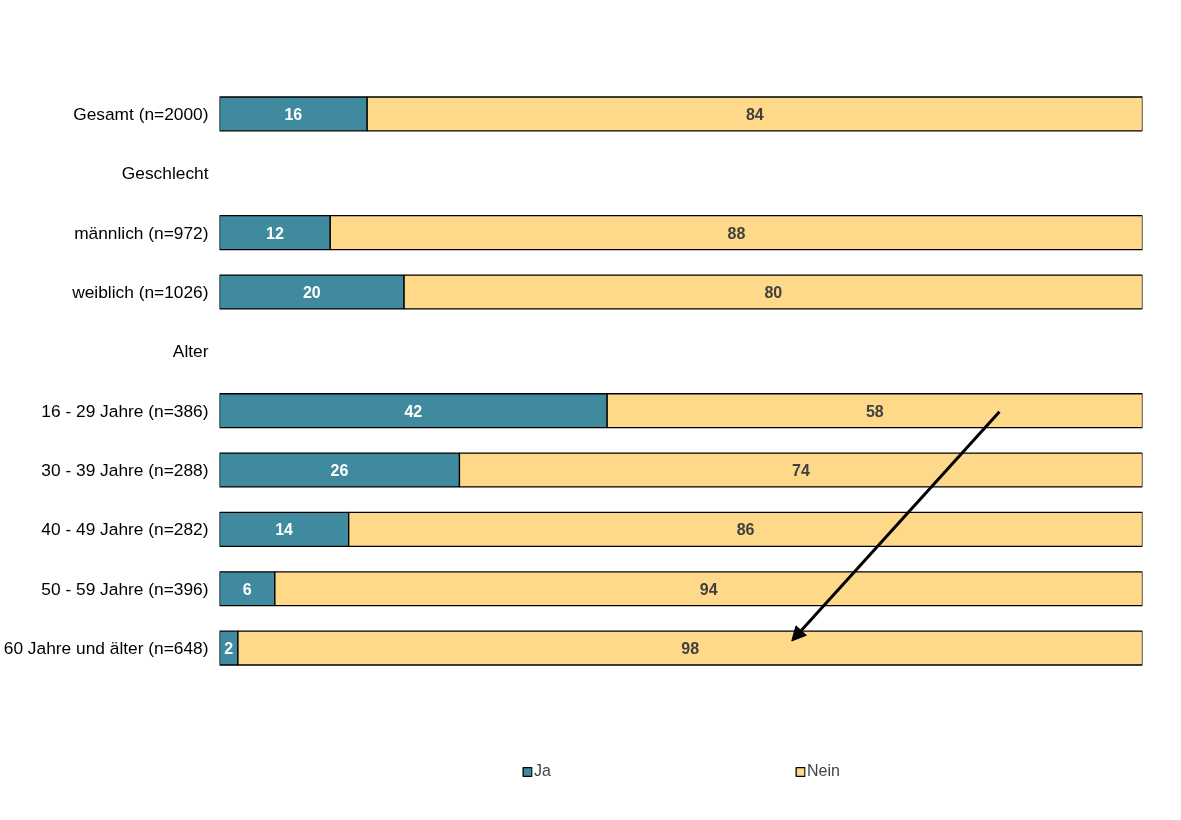 This screenshot has height=820, width=1181. I want to click on legend-label: Ja, so click(543, 771).